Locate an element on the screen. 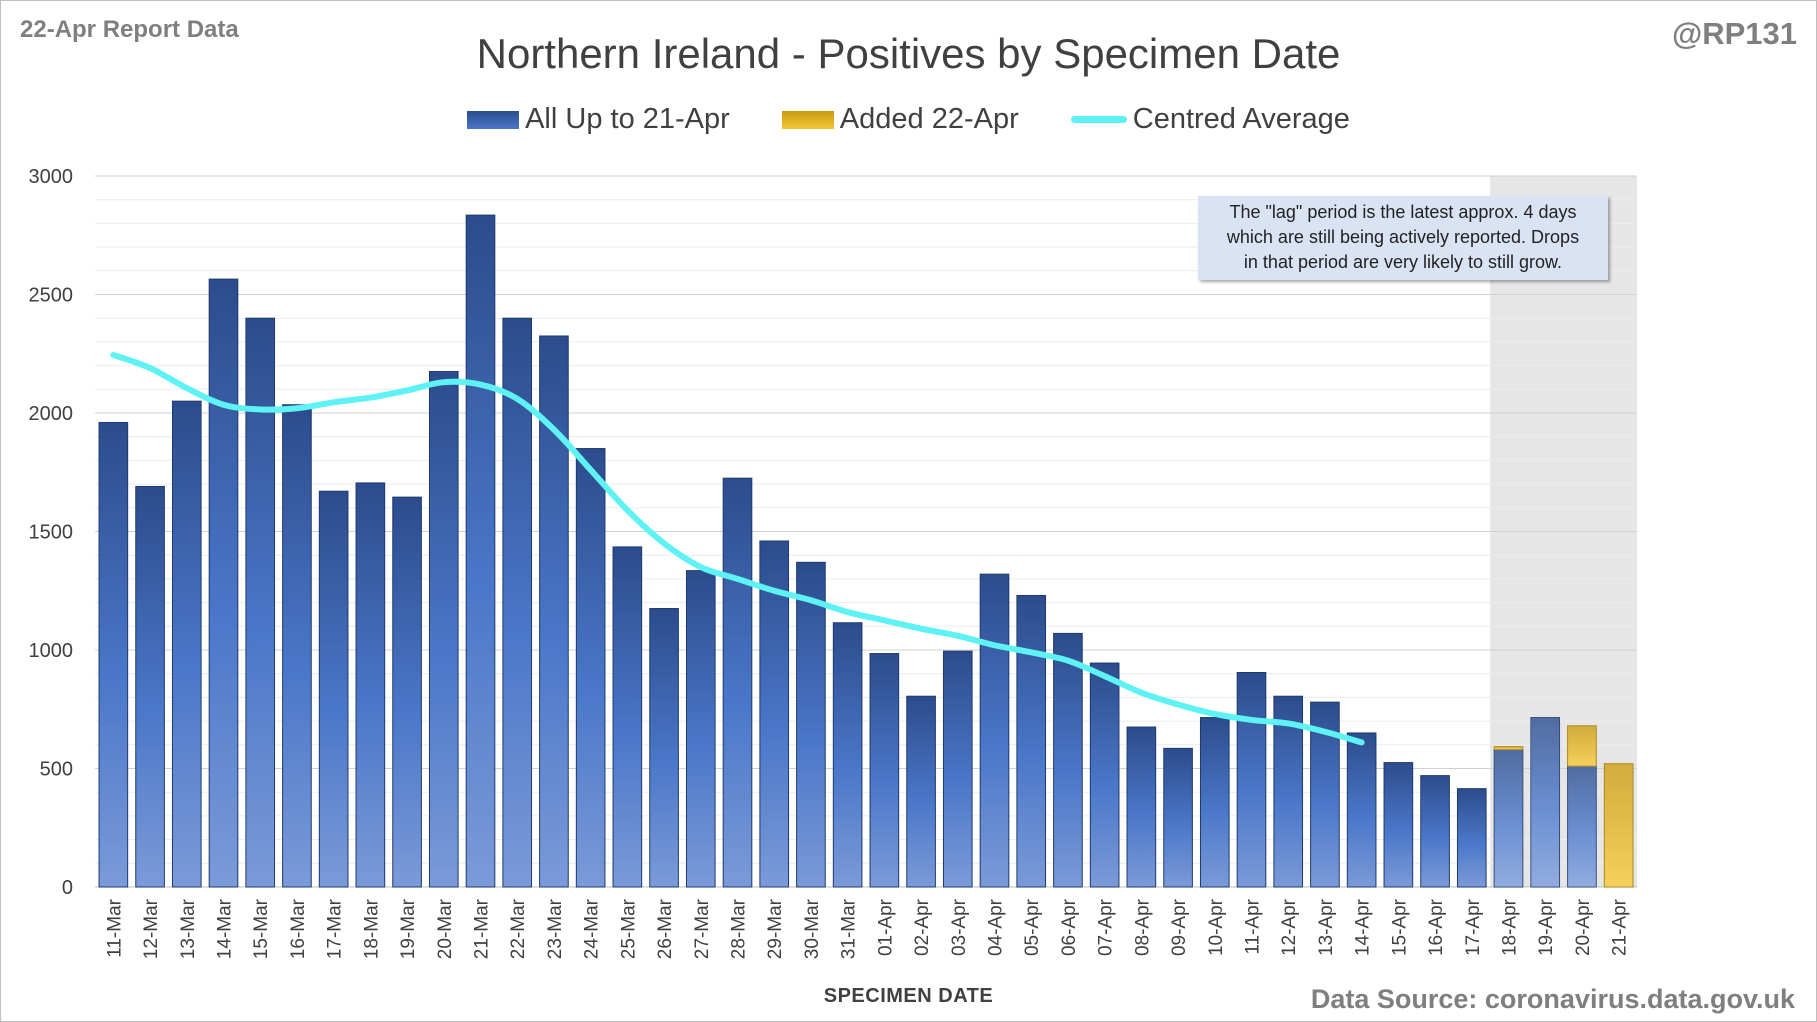 The image size is (1817, 1022). x-tick-label: 15-Apr is located at coordinates (1399, 927).